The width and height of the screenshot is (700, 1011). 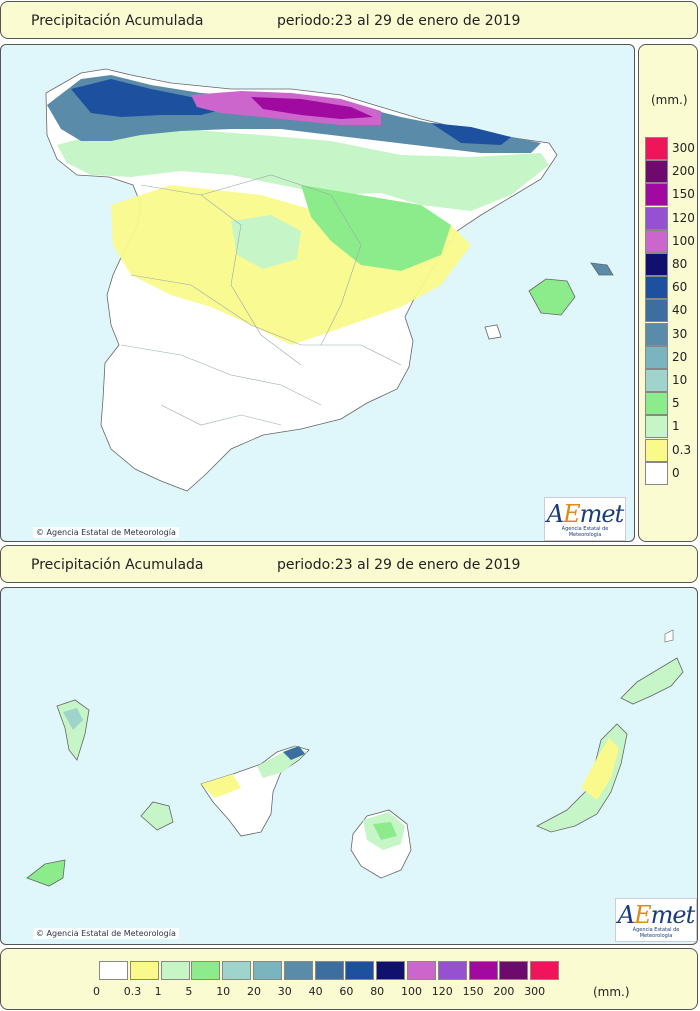 I want to click on rain-zone-green-center, so click(x=266, y=242).